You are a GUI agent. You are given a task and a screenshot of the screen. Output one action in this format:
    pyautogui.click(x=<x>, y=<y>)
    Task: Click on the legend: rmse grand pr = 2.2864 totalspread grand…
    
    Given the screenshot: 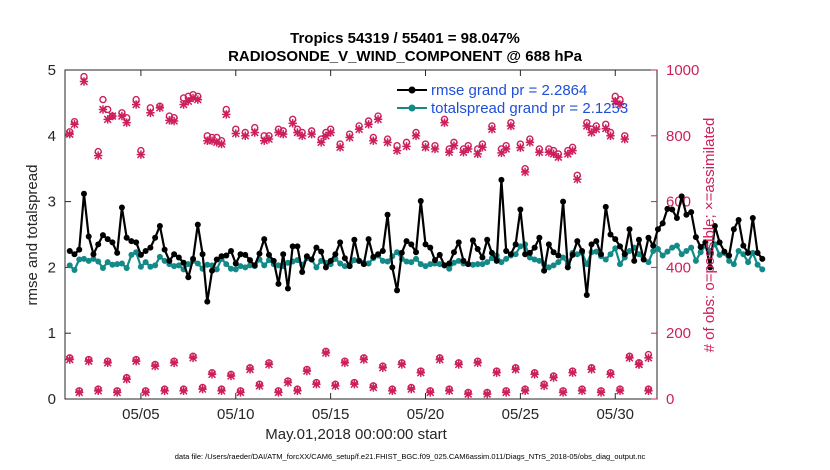 What is the action you would take?
    pyautogui.click(x=512, y=99)
    